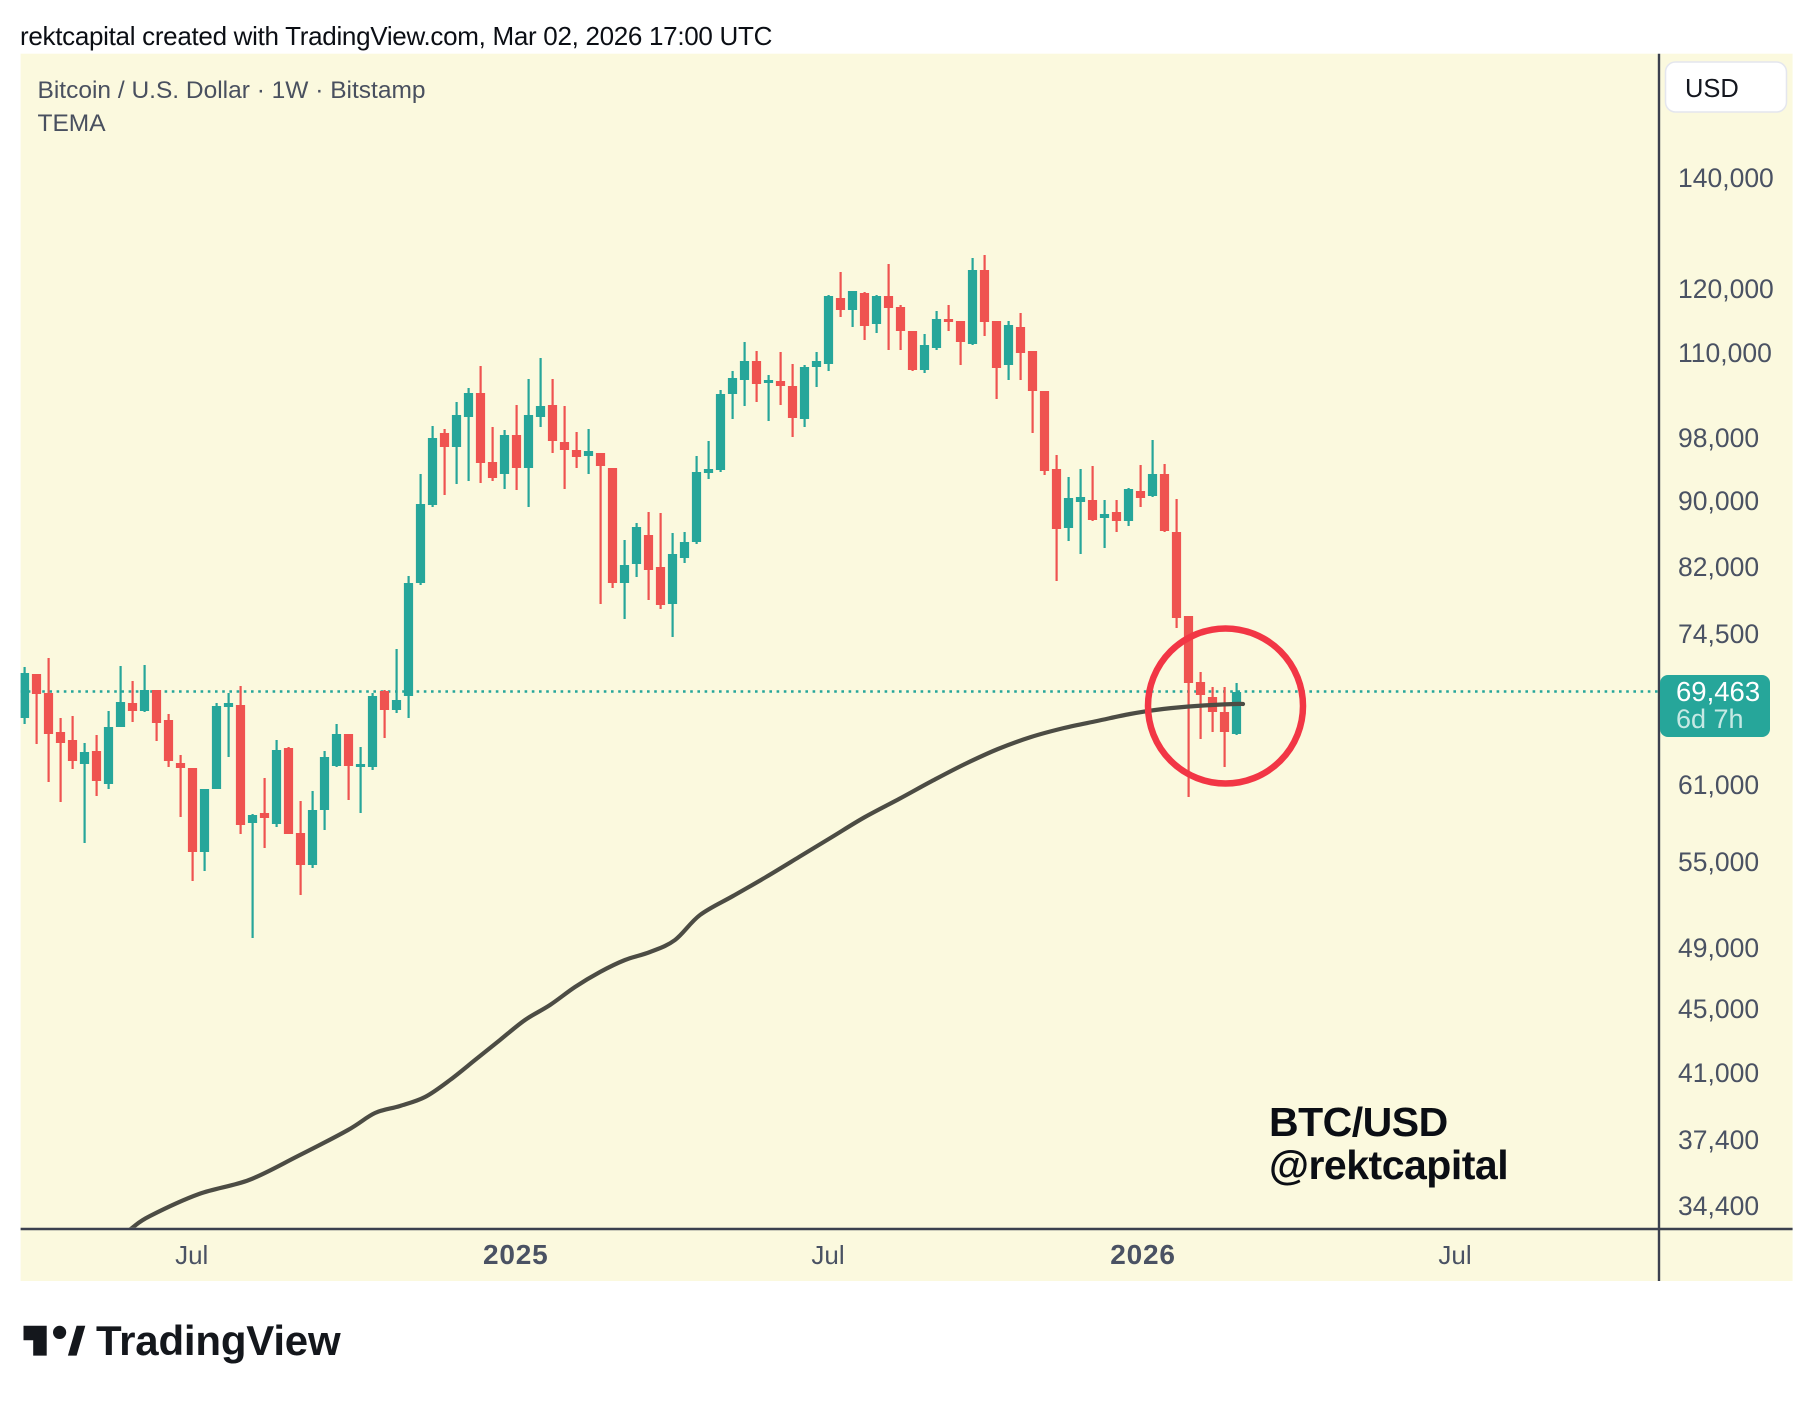 The height and width of the screenshot is (1402, 1814). Describe the element at coordinates (1718, 1073) in the screenshot. I see `svg-text: 41,000` at that location.